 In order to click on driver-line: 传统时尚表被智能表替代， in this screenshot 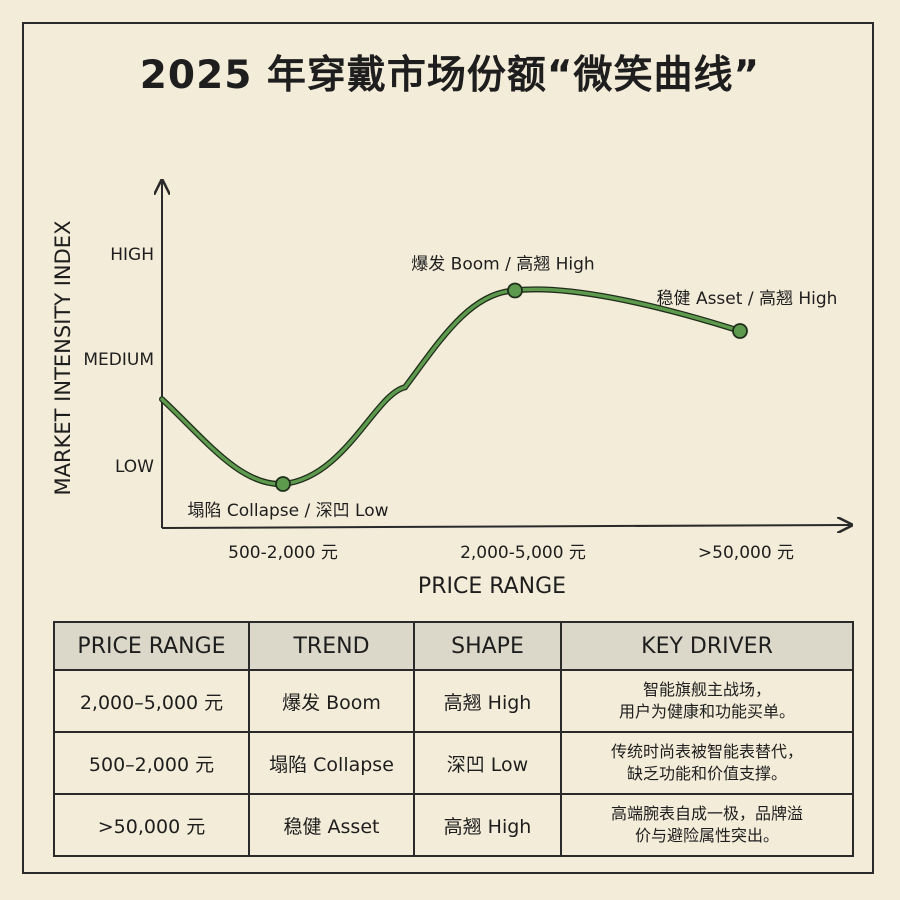, I will do `click(706, 751)`.